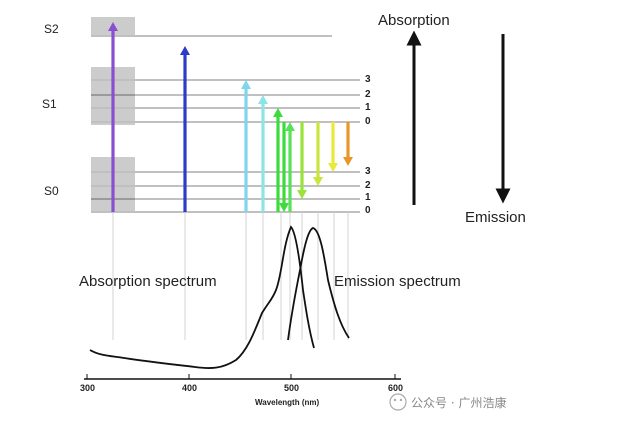 This screenshot has height=432, width=618. Describe the element at coordinates (395, 388) in the screenshot. I see `tick-label-600: 600` at that location.